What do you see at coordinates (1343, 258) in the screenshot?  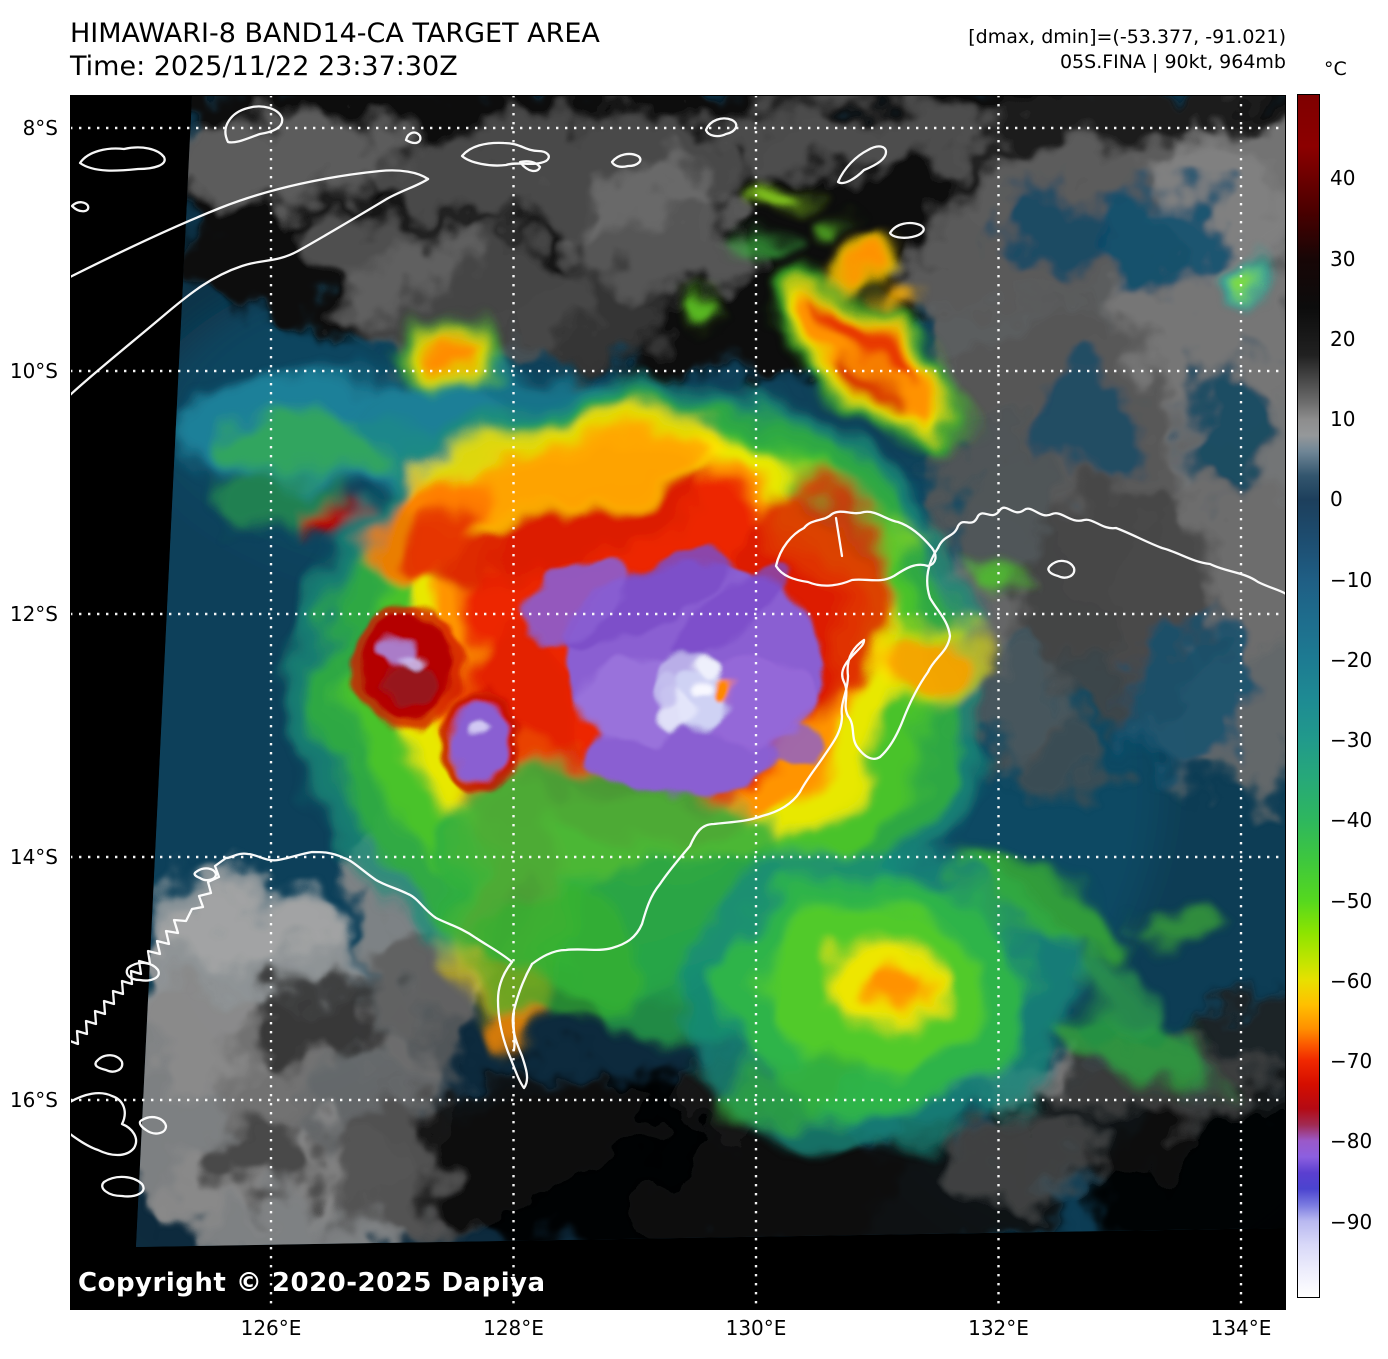 I see `colorbar-tick-label: 30` at bounding box center [1343, 258].